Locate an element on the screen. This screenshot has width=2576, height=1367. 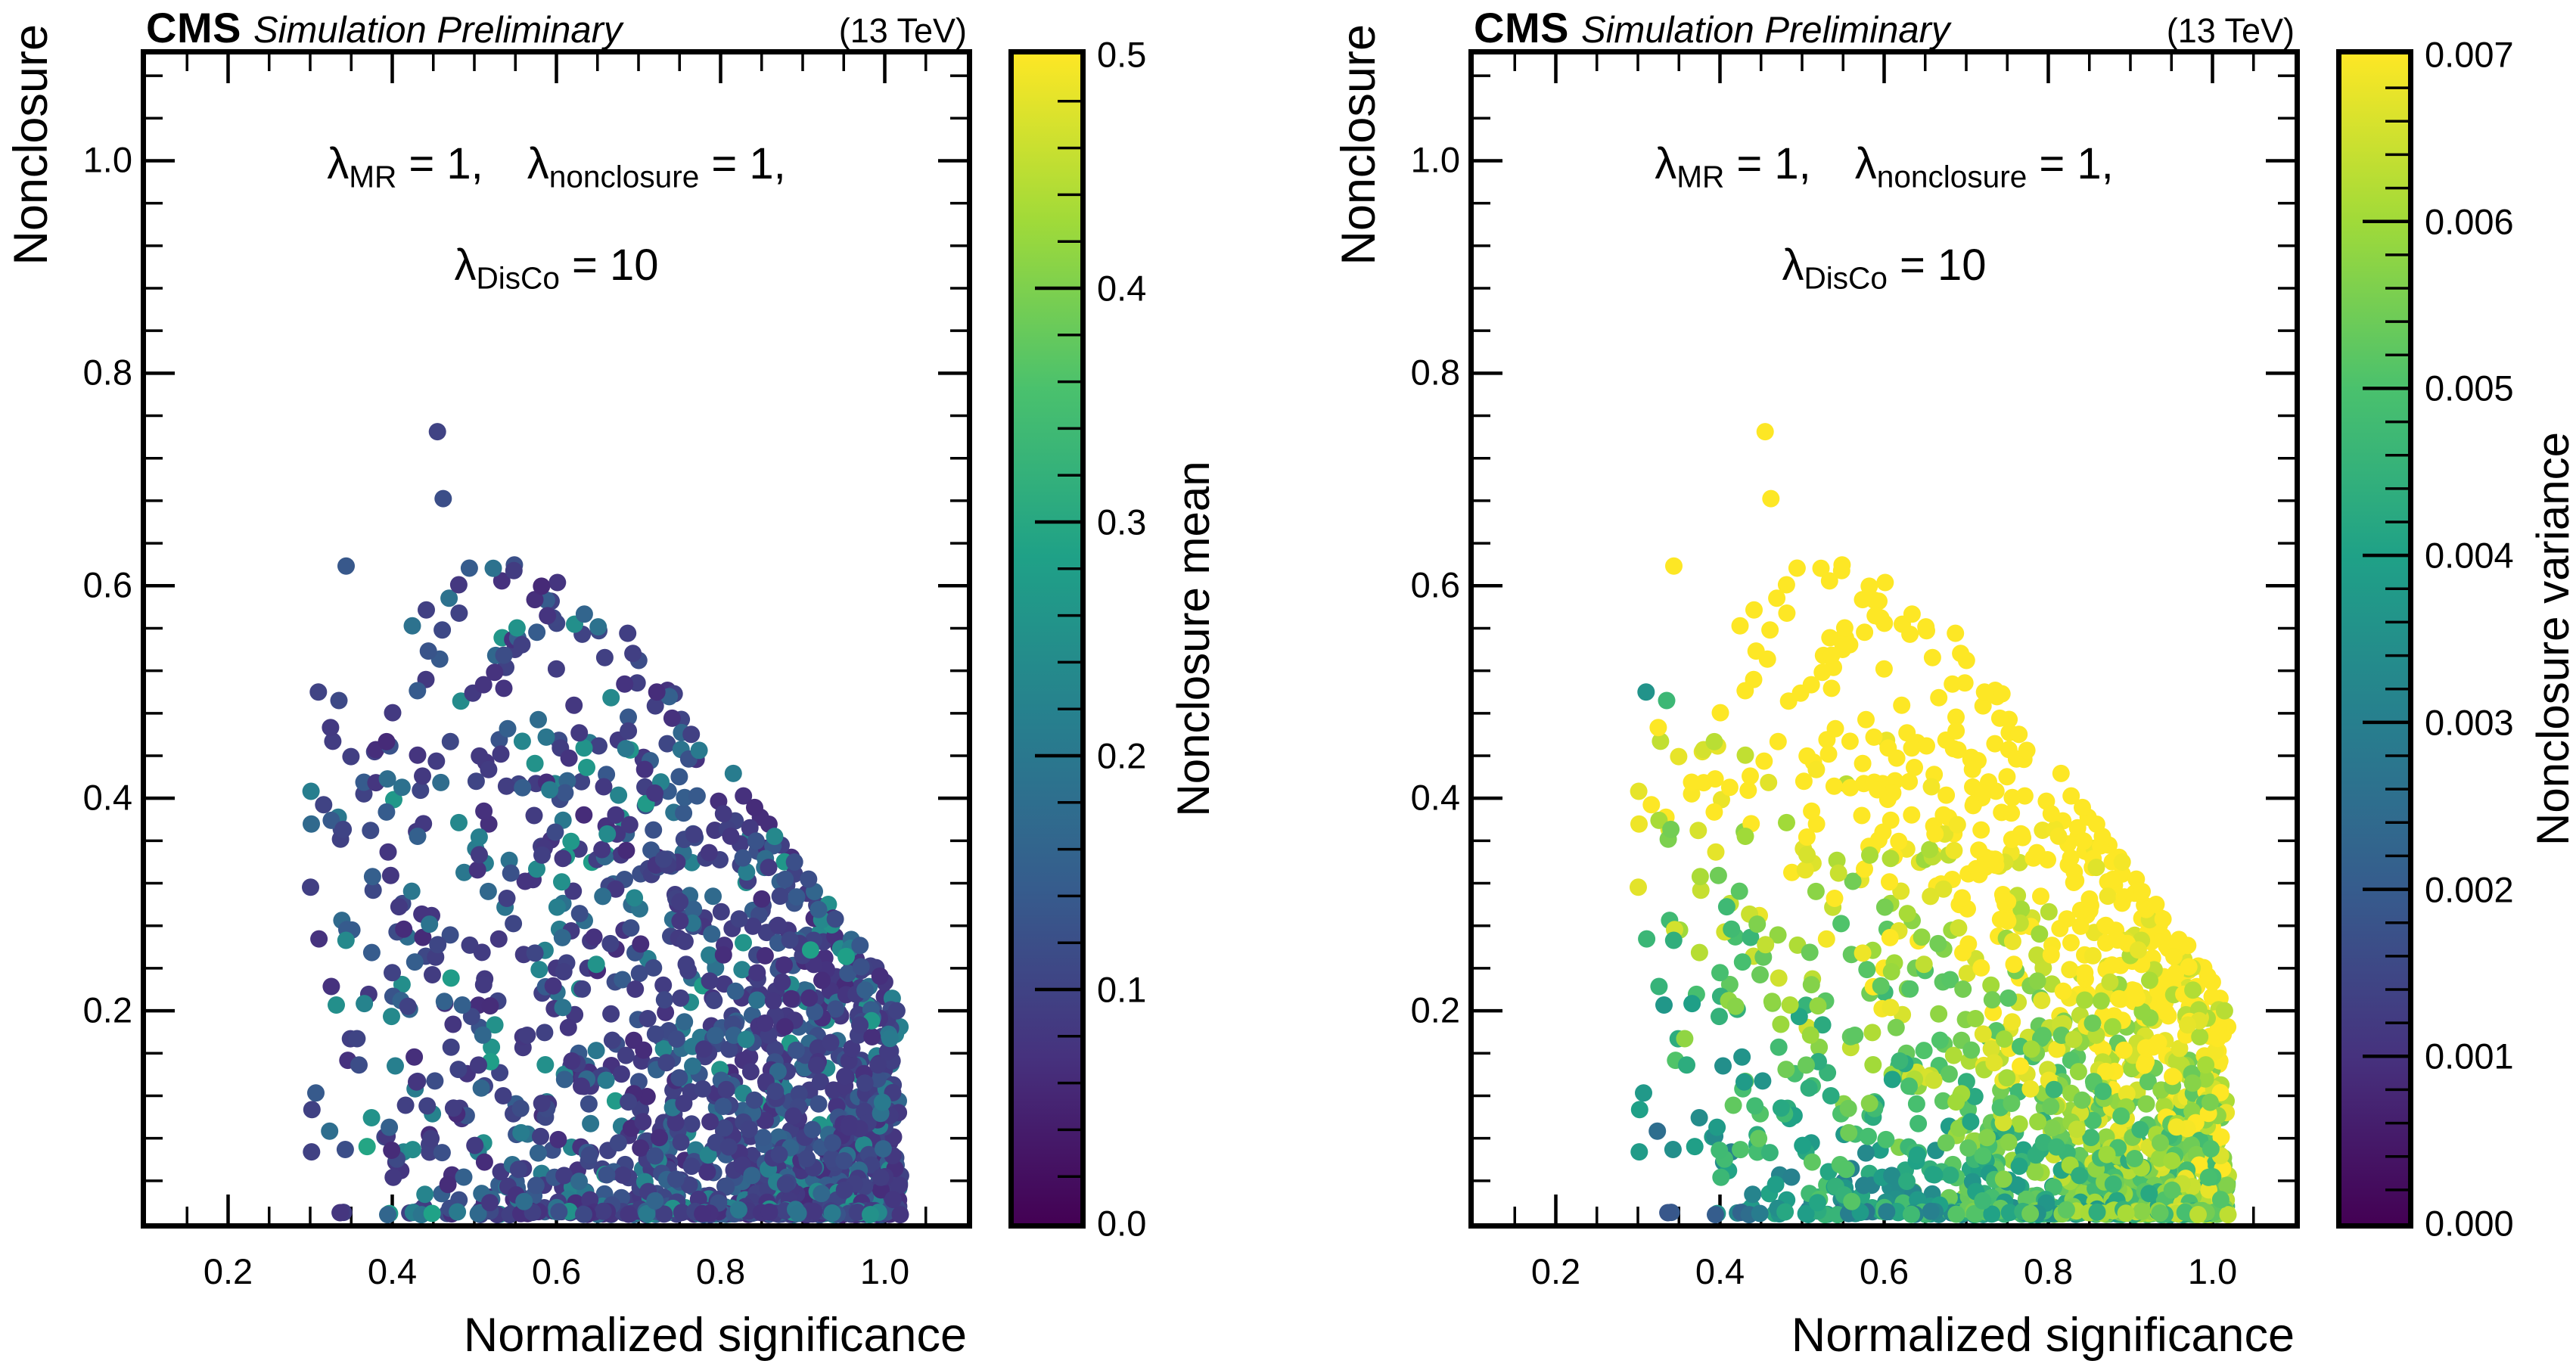
colorbar-tick-label: 0.001 is located at coordinates (2469, 1056).